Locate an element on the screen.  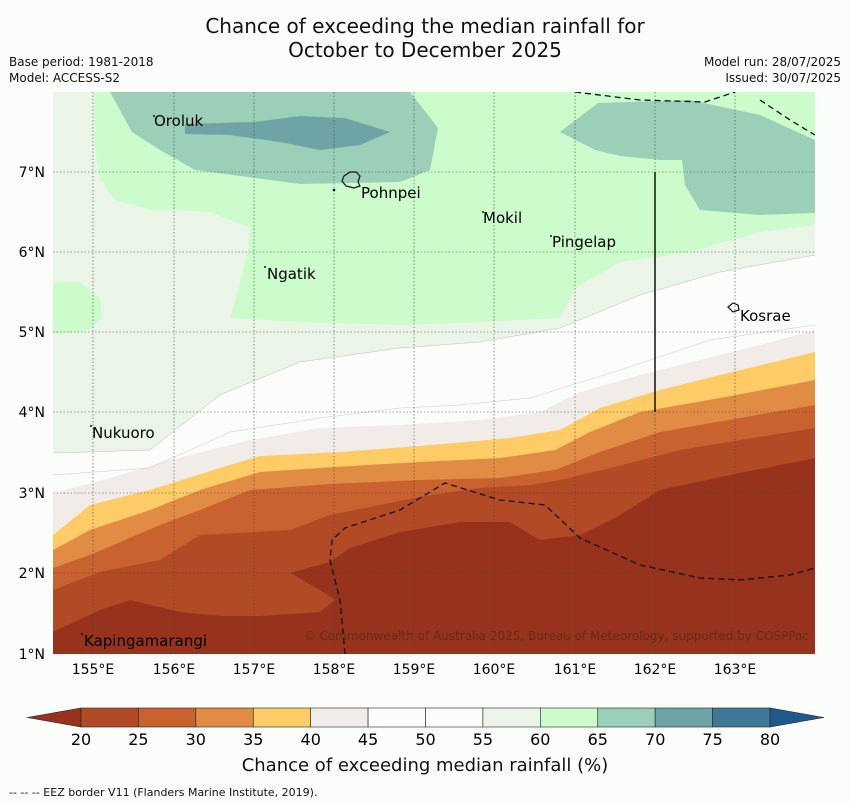
cb-tick: 45 is located at coordinates (368, 739).